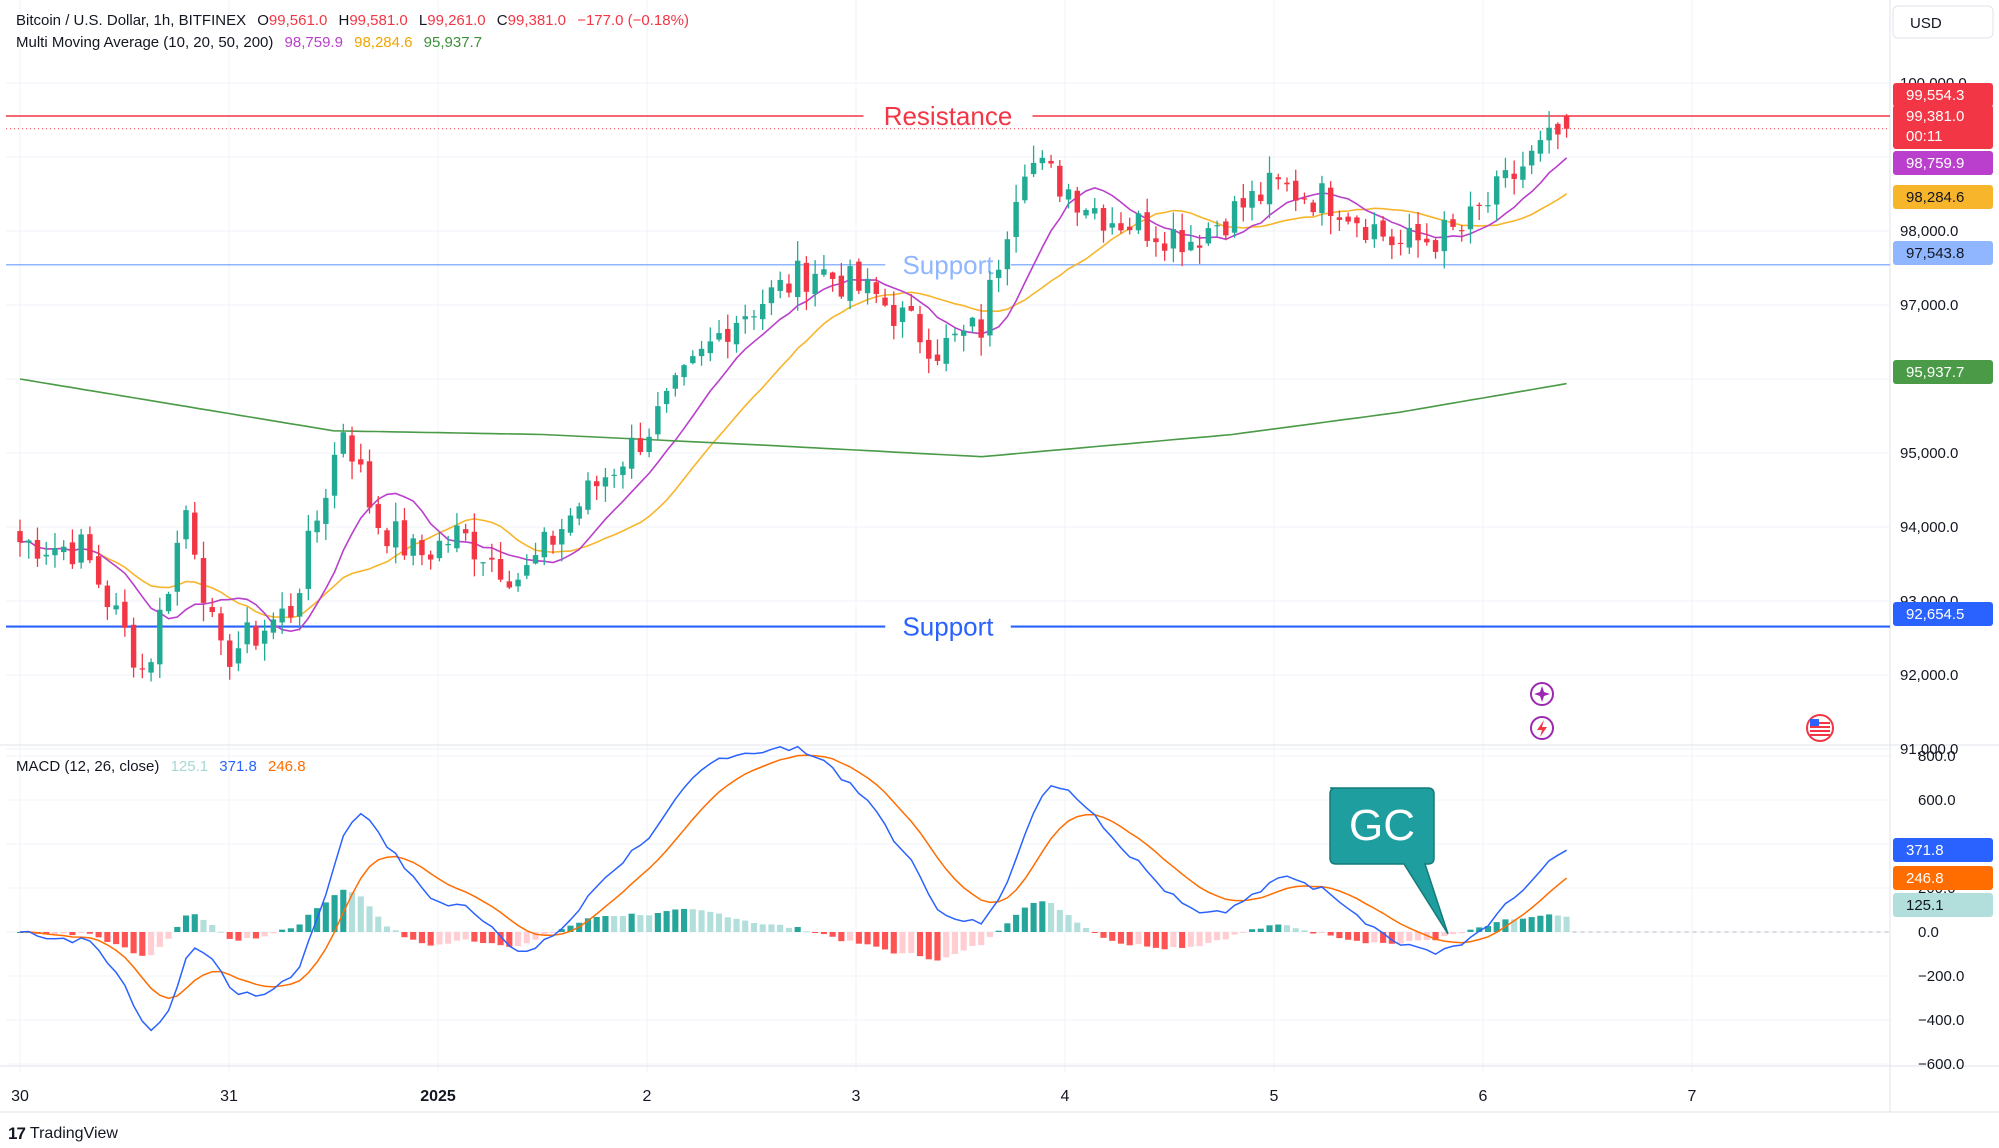 This screenshot has width=1999, height=1148. What do you see at coordinates (1941, 976) in the screenshot?
I see `macd-axis-tick: −200.0` at bounding box center [1941, 976].